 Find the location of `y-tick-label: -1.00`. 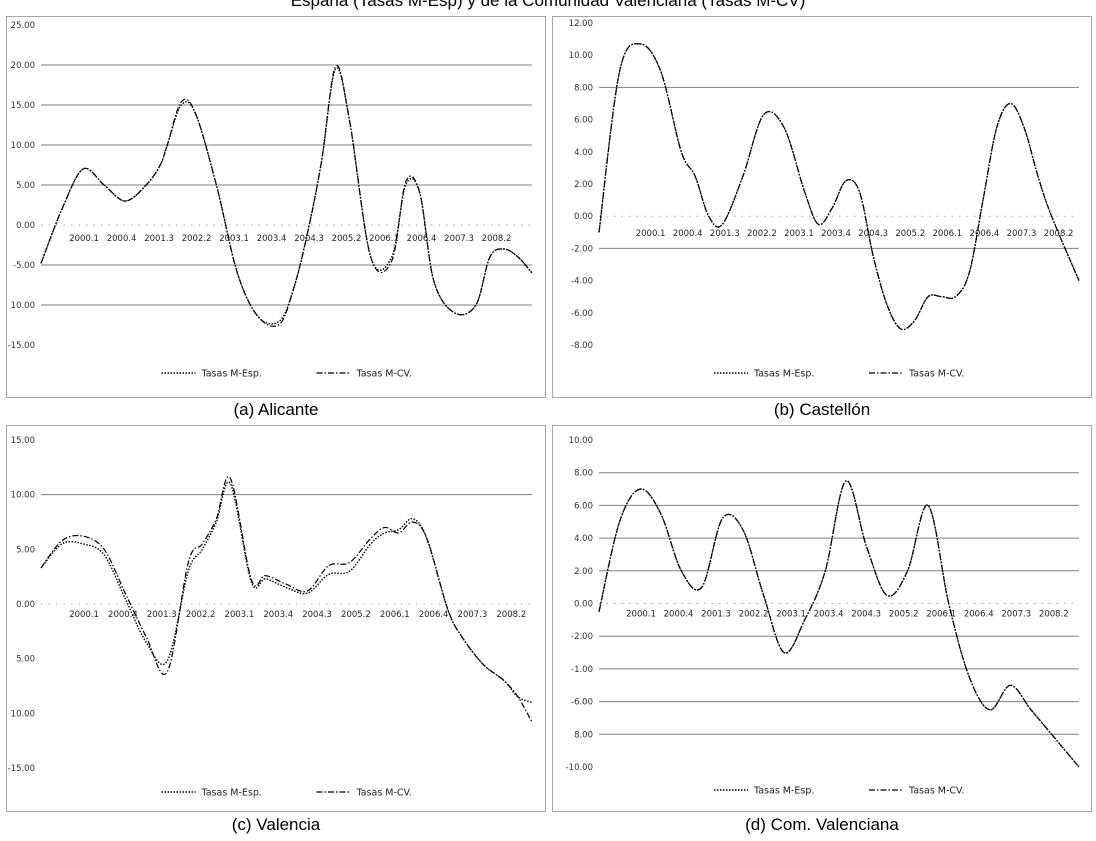

y-tick-label: -1.00 is located at coordinates (582, 670).